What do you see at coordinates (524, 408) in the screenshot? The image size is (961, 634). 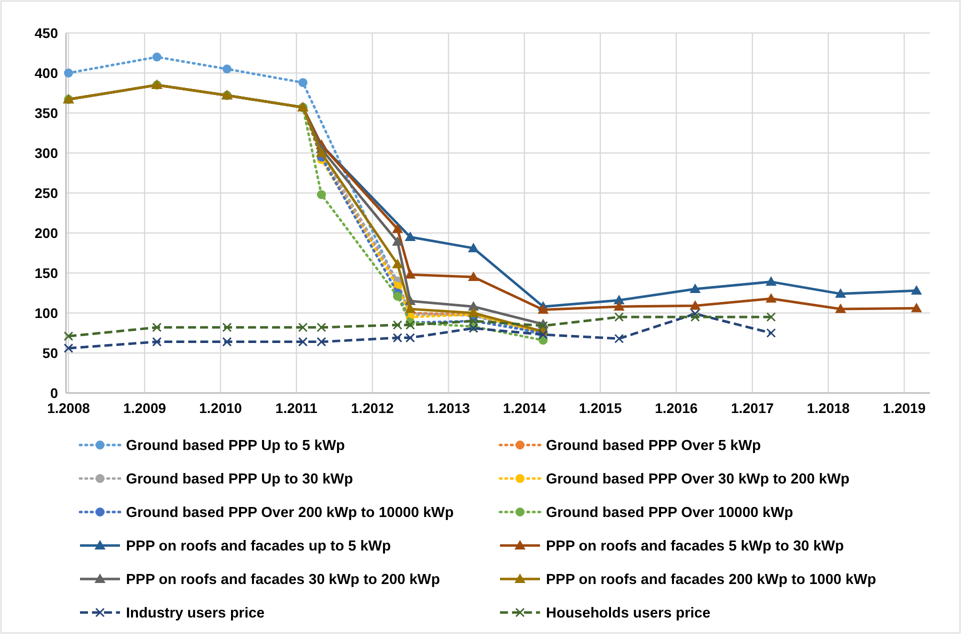 I see `x-tick-label: 1.2014` at bounding box center [524, 408].